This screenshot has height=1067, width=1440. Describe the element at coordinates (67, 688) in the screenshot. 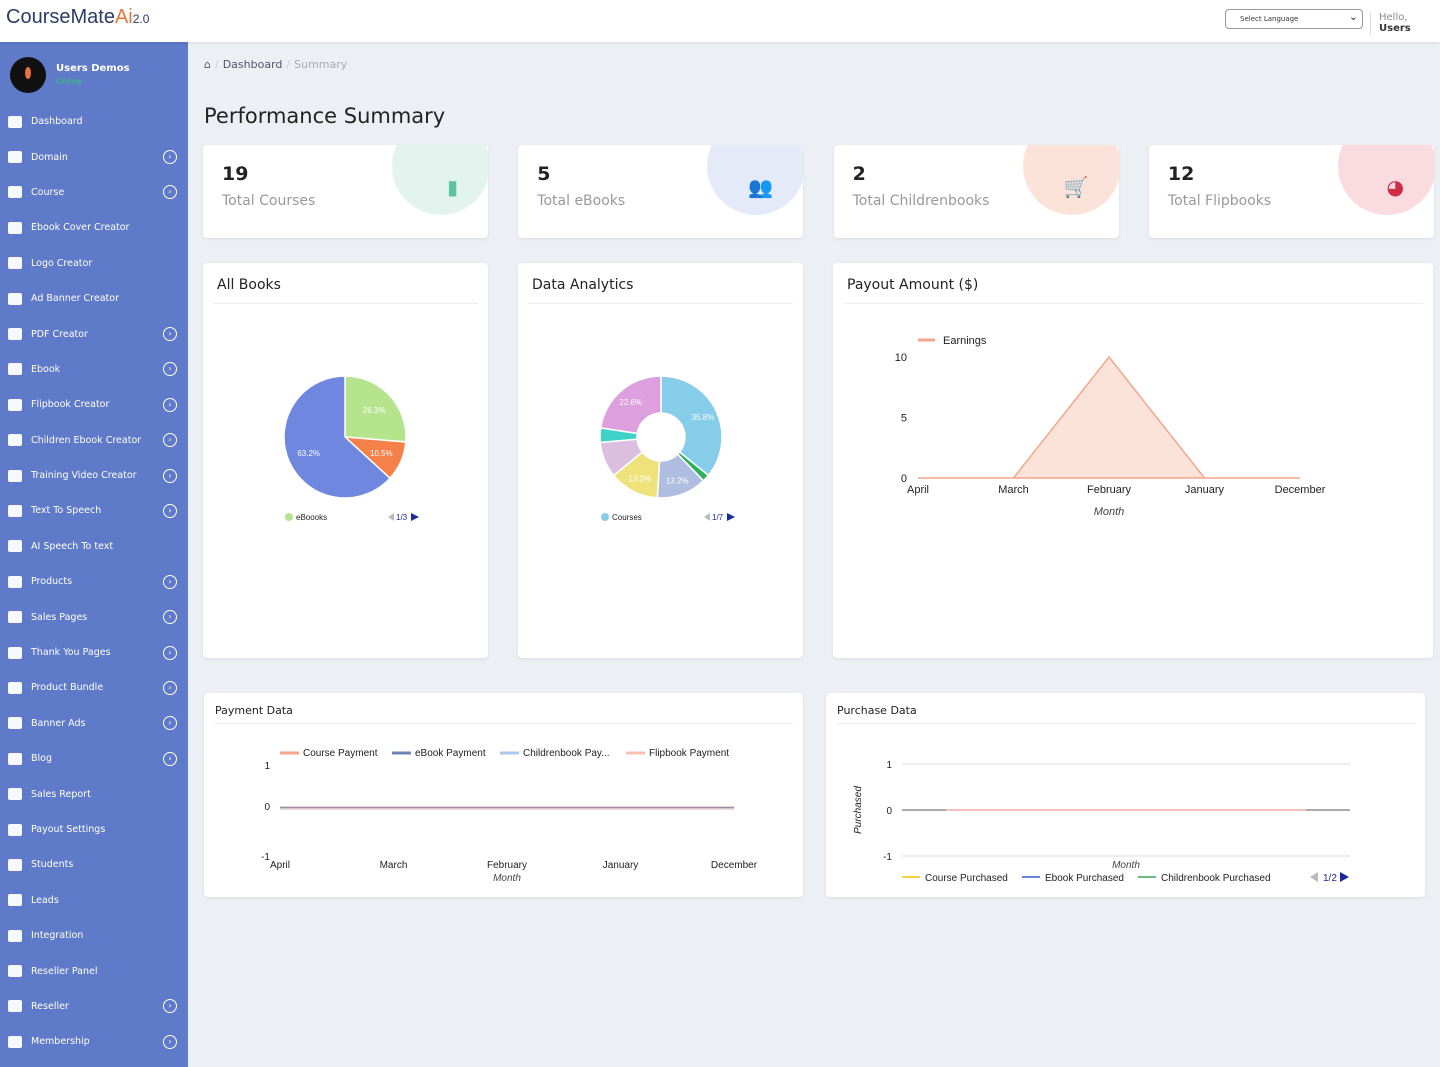

I see `sidebar-item-label: Product Bundle` at that location.